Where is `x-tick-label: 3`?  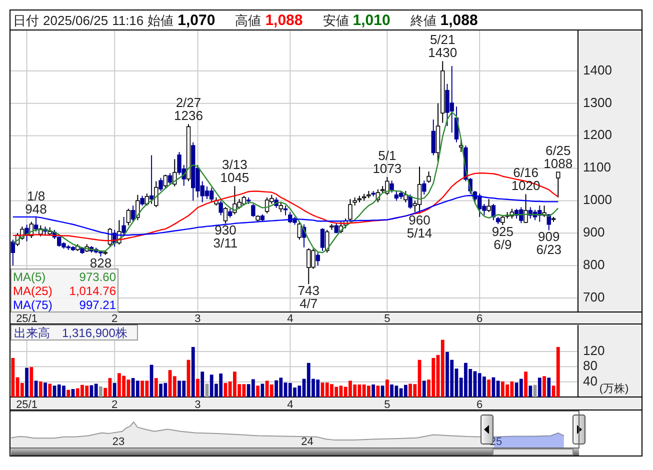
x-tick-label: 3 is located at coordinates (197, 319).